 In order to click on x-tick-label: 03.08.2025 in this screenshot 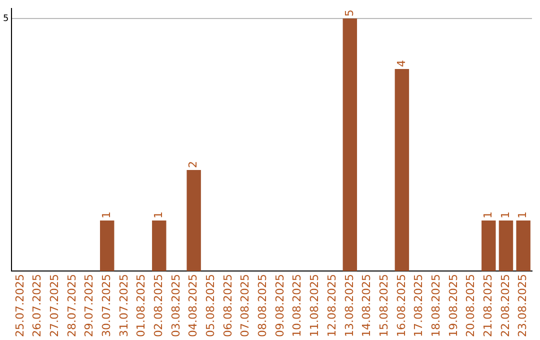, I will do `click(175, 306)`.